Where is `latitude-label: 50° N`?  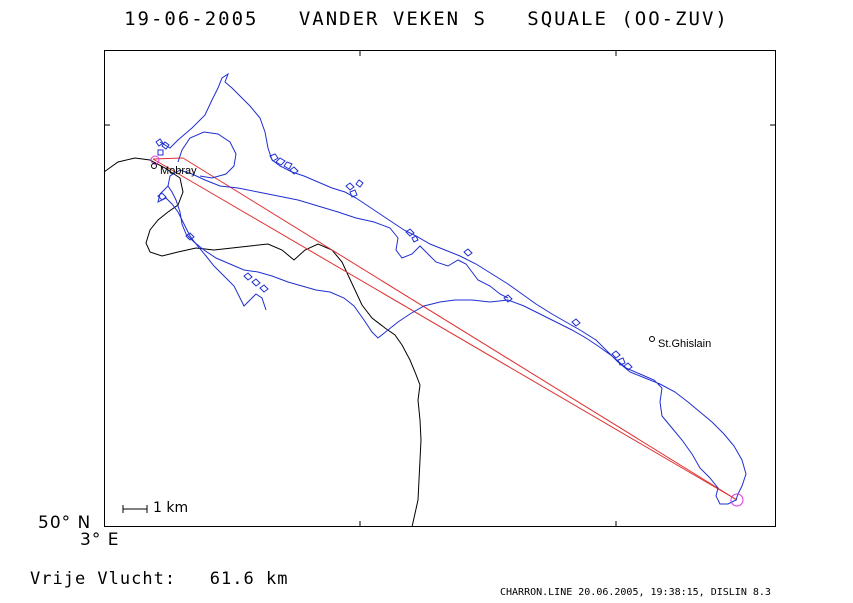 latitude-label: 50° N is located at coordinates (65, 523).